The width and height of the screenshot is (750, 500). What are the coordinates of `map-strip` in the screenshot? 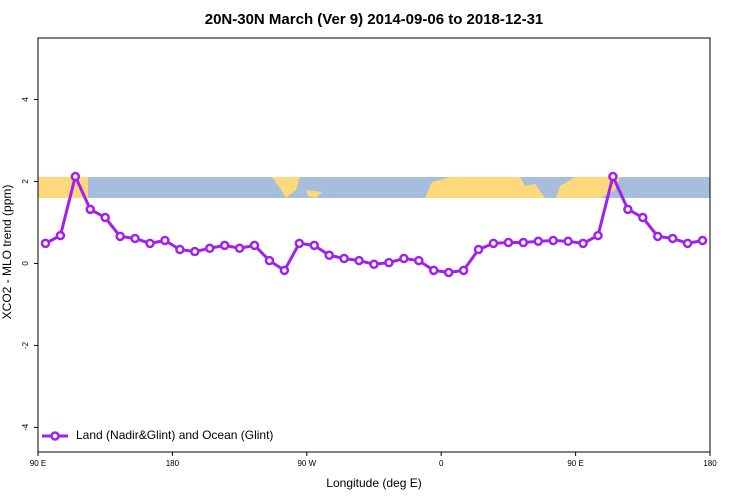 It's located at (374, 187).